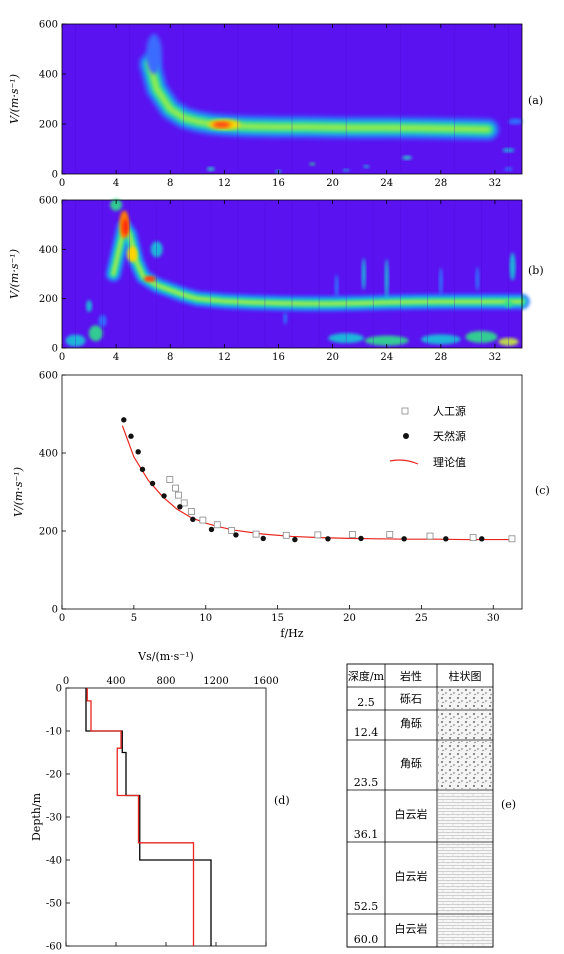 Image resolution: width=564 pixels, height=954 pixels. What do you see at coordinates (54, 818) in the screenshot?
I see `y-tick-label: -30` at bounding box center [54, 818].